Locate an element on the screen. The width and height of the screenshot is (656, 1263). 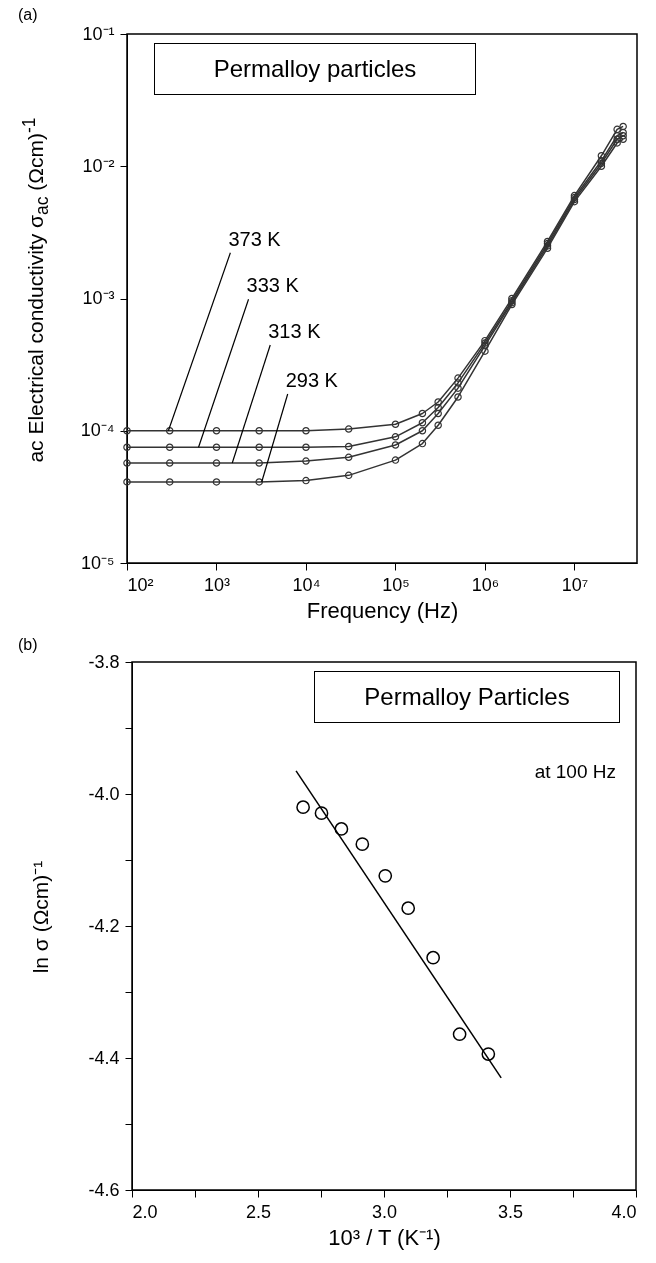
annotation: 293 K is located at coordinates (312, 379).